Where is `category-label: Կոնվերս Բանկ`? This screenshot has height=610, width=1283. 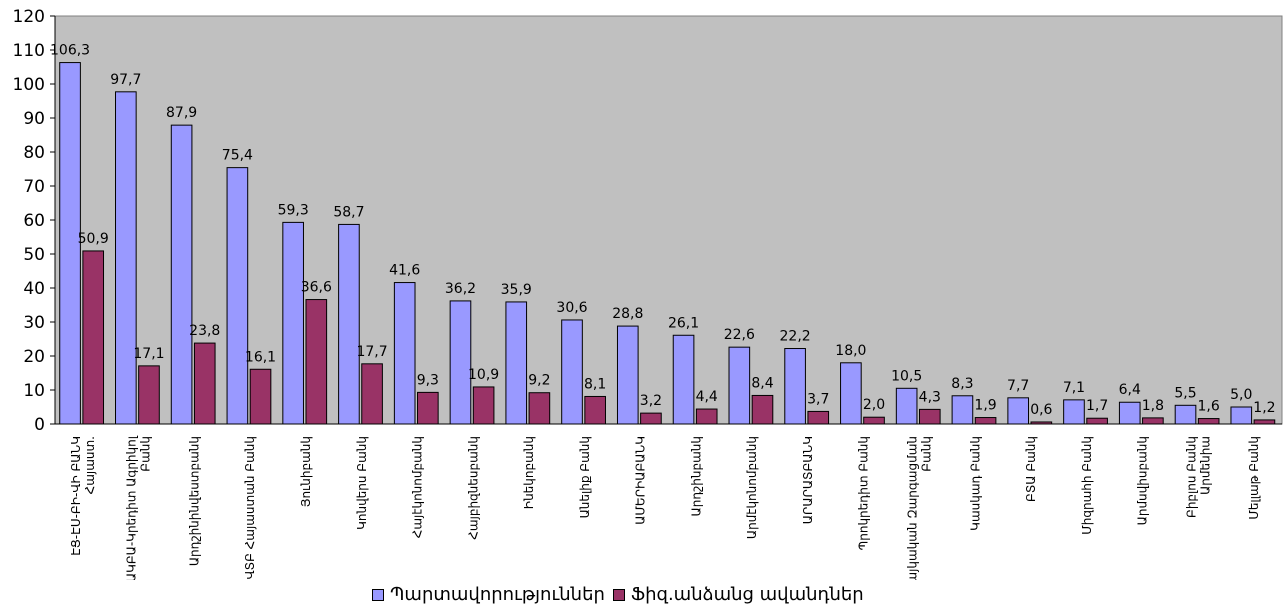 category-label: Կոնվերս Բանկ is located at coordinates (362, 483).